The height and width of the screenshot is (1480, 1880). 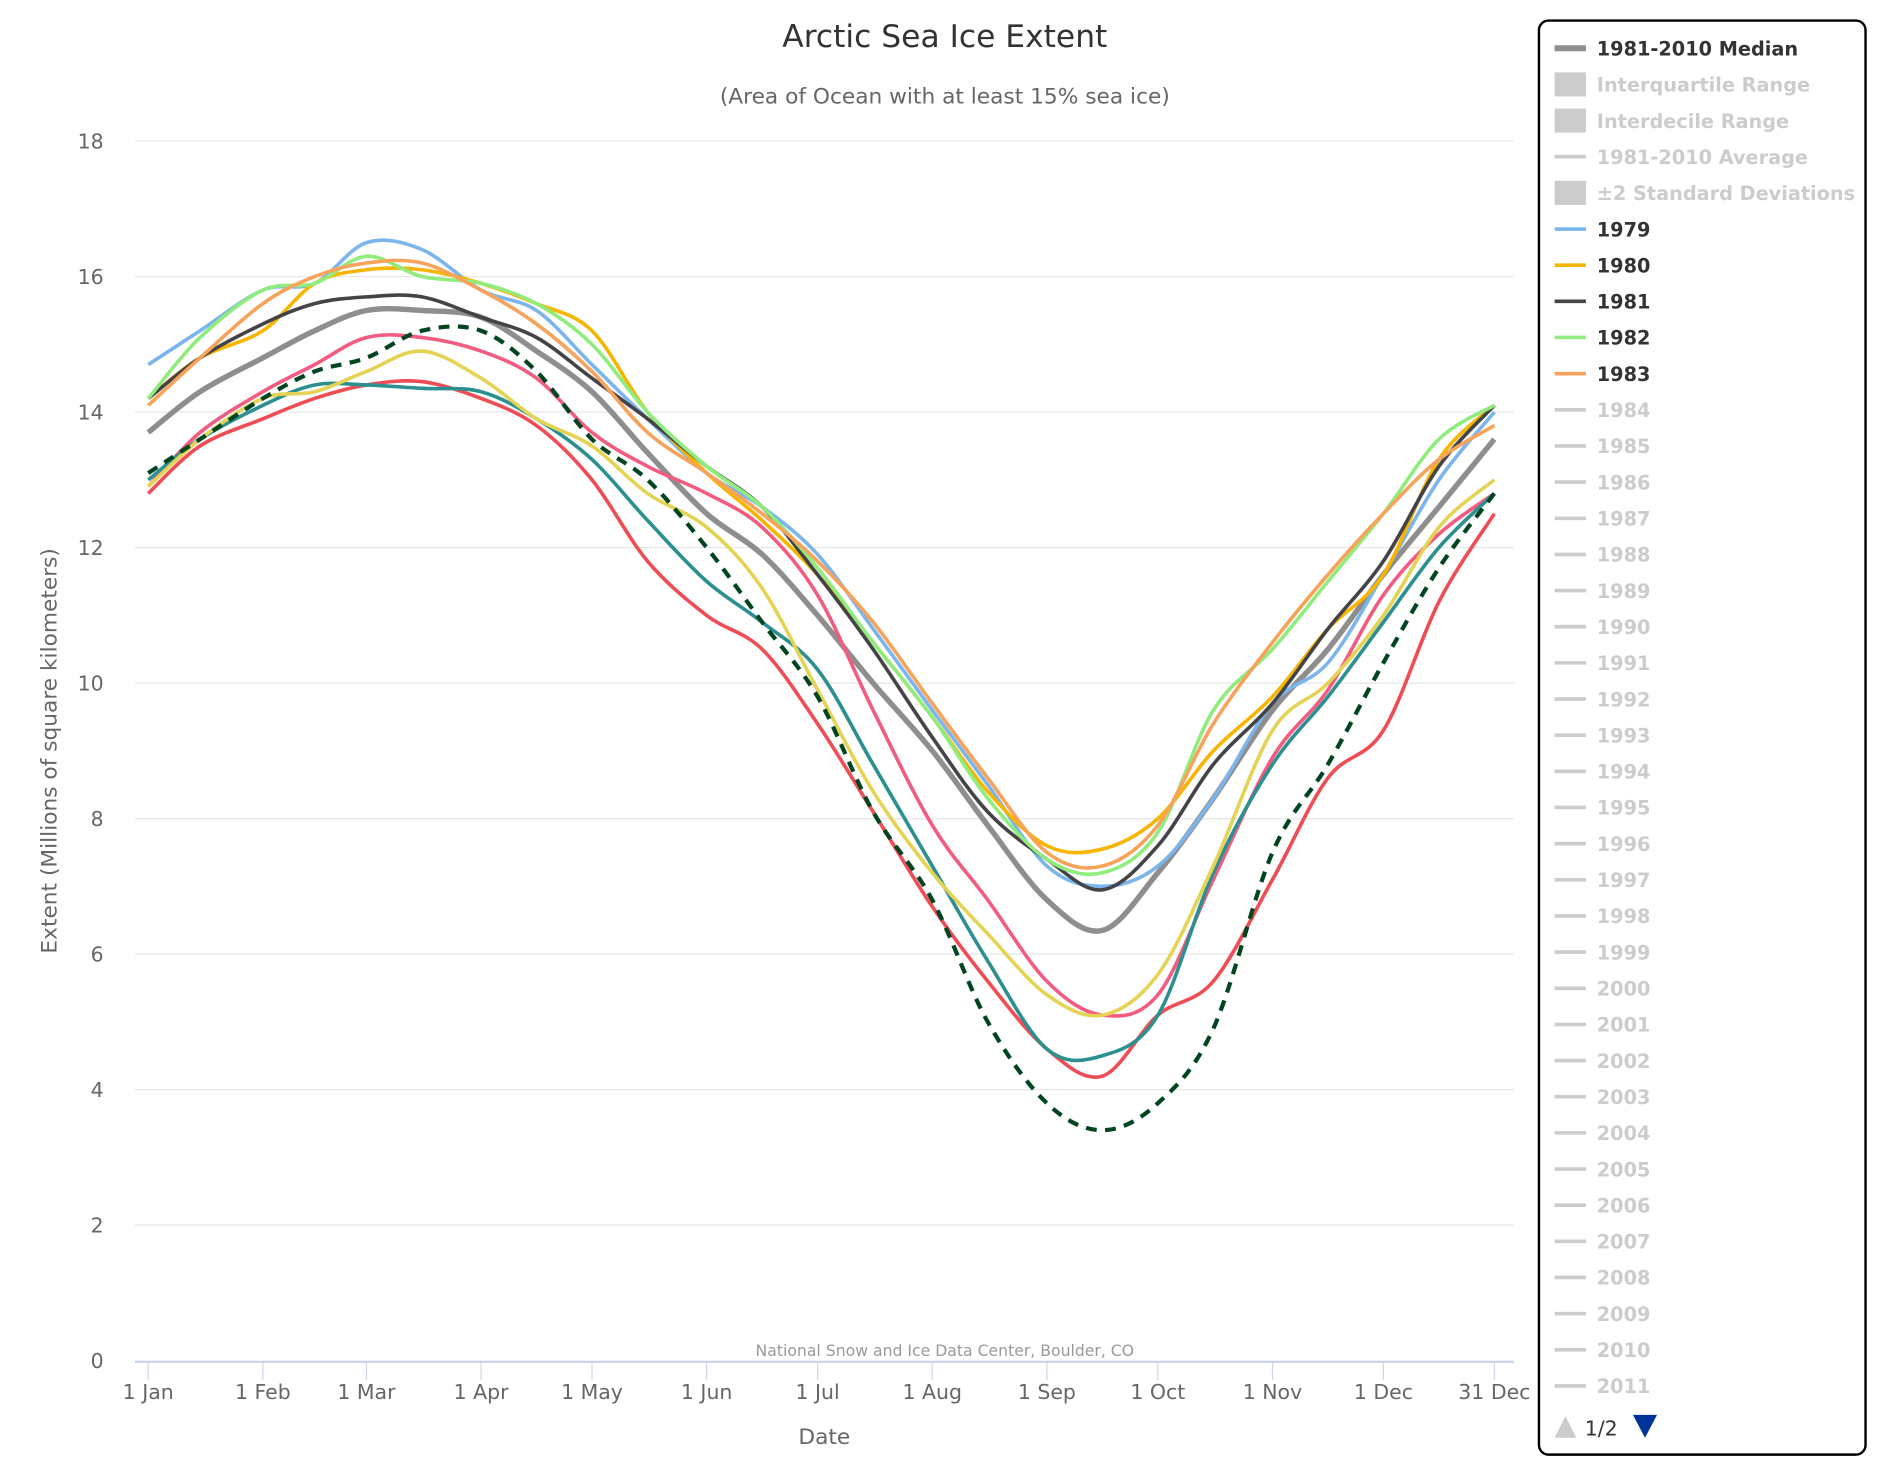 What do you see at coordinates (1383, 1392) in the screenshot?
I see `x-tick-label: 1 Dec` at bounding box center [1383, 1392].